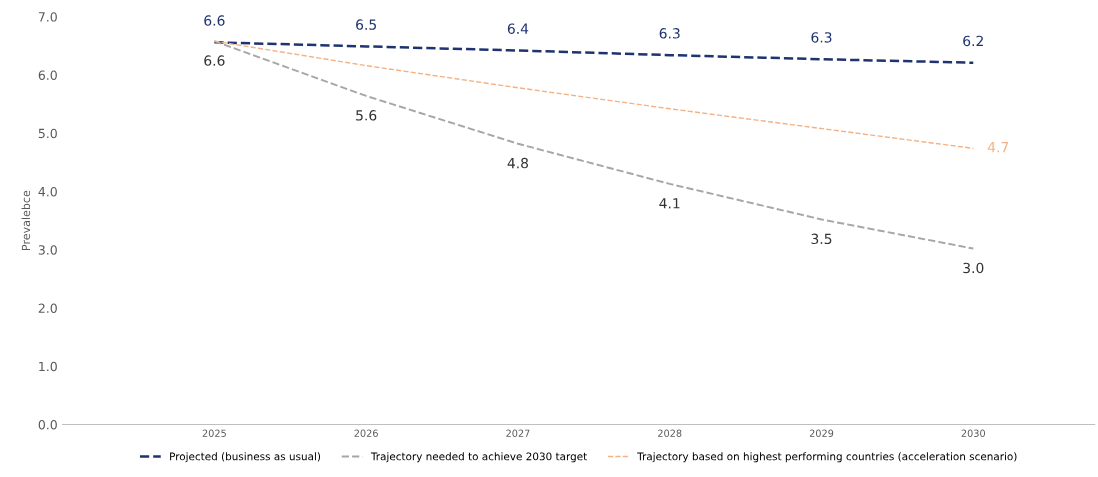 Image resolution: width=1098 pixels, height=477 pixels. Describe the element at coordinates (998, 147) in the screenshot. I see `data-label: 4.7` at that location.